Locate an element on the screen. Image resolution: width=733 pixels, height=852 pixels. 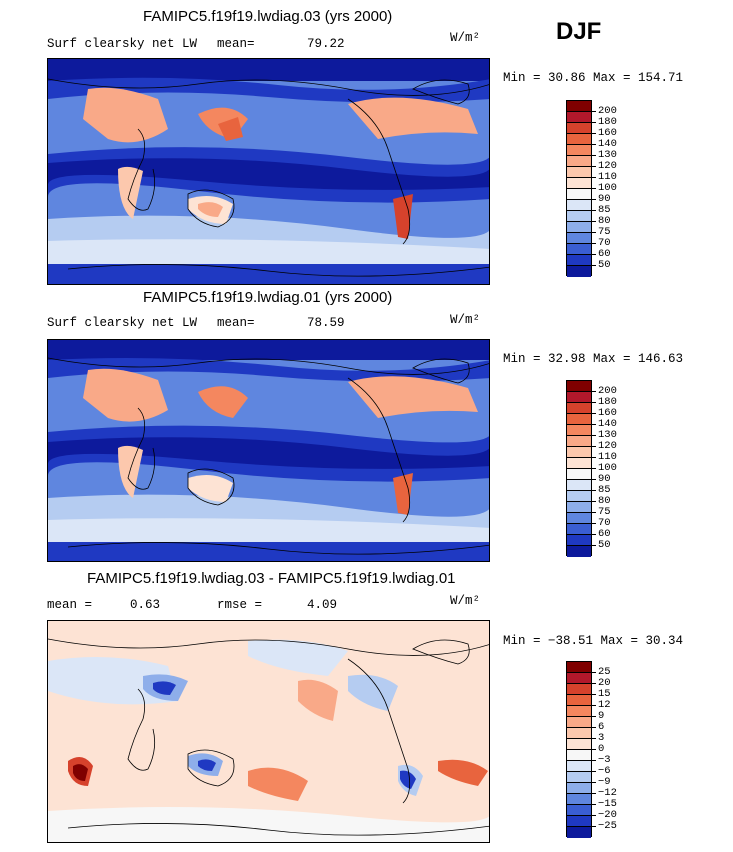
season-label: DJF is located at coordinates (579, 31).